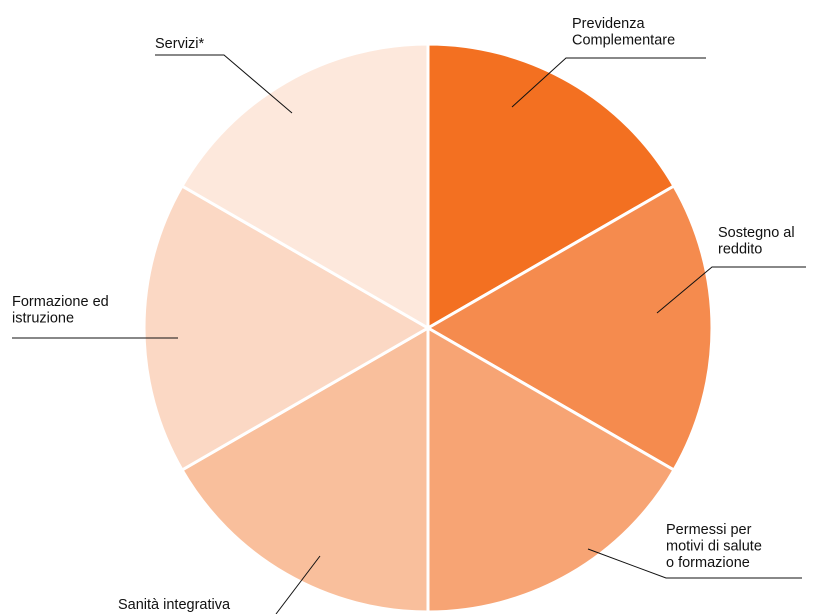 The height and width of the screenshot is (614, 818). I want to click on slice-label: Previdenza Complementare, so click(623, 32).